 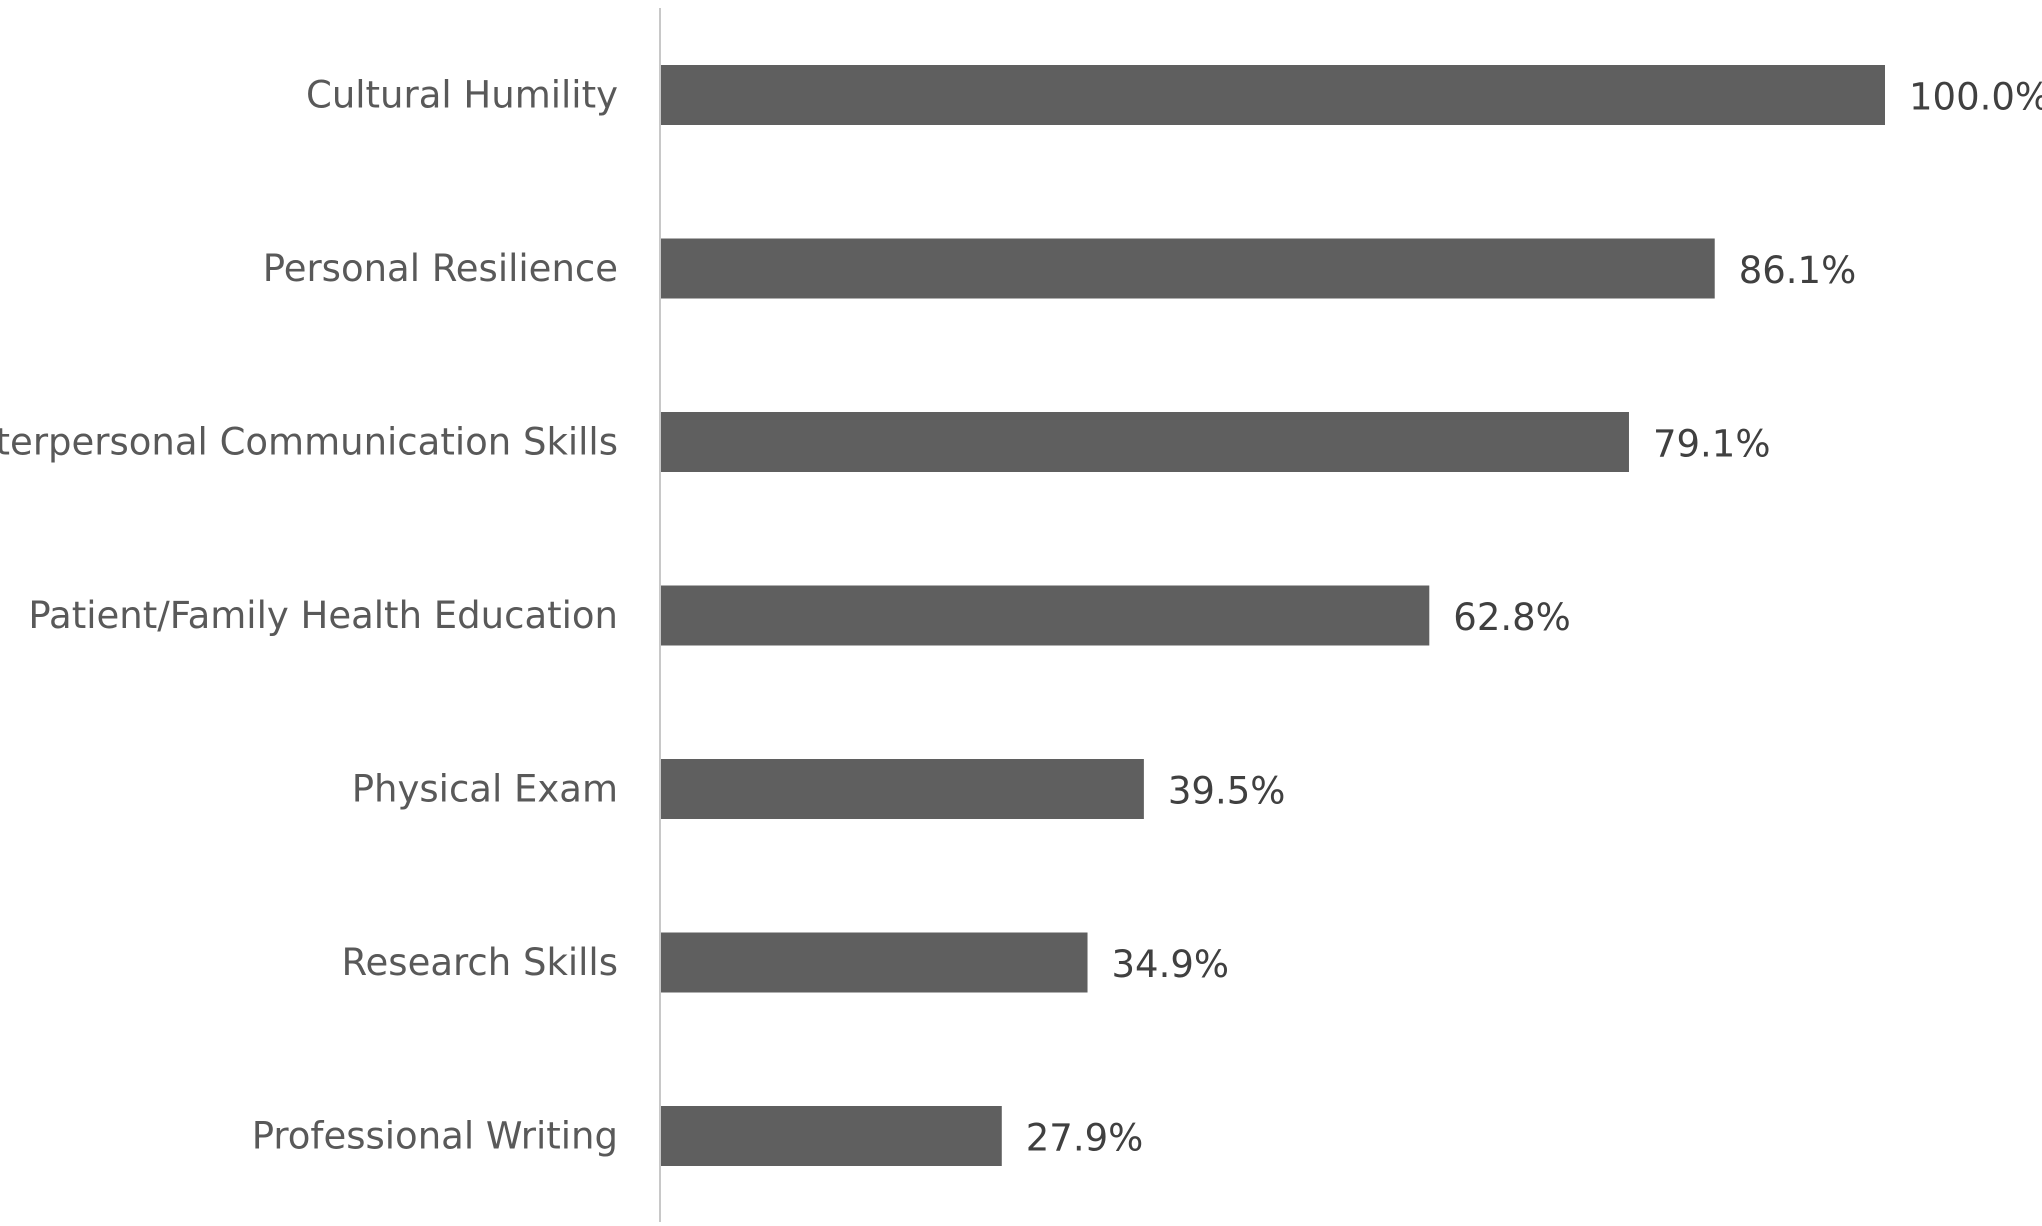 What do you see at coordinates (1712, 444) in the screenshot?
I see `value-label: 79.1%` at bounding box center [1712, 444].